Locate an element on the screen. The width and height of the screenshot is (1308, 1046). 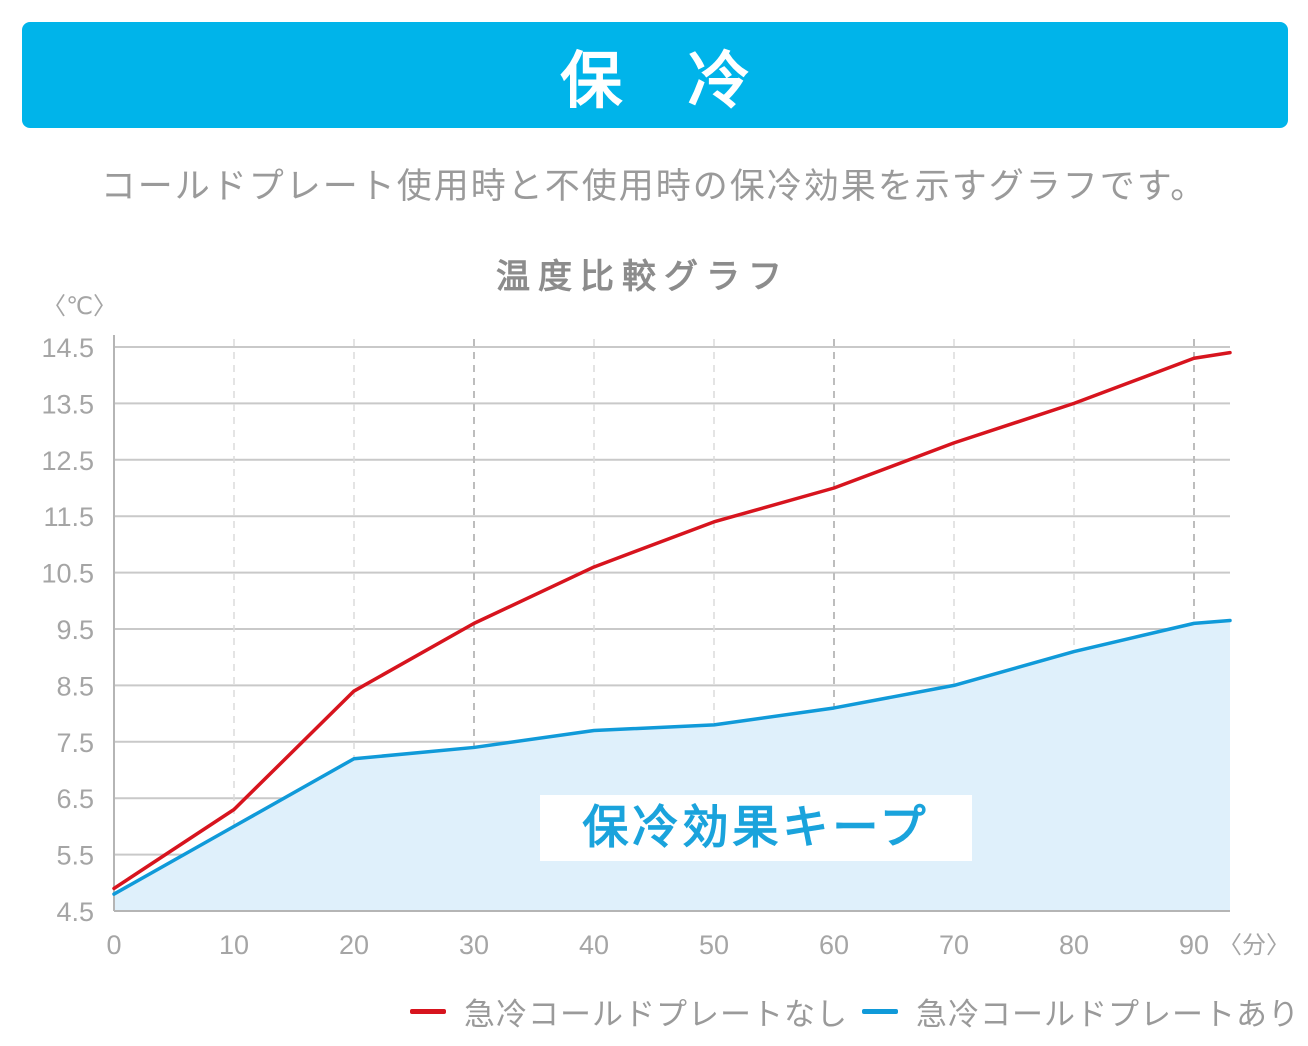
x-tick-label: 50 is located at coordinates (714, 945).